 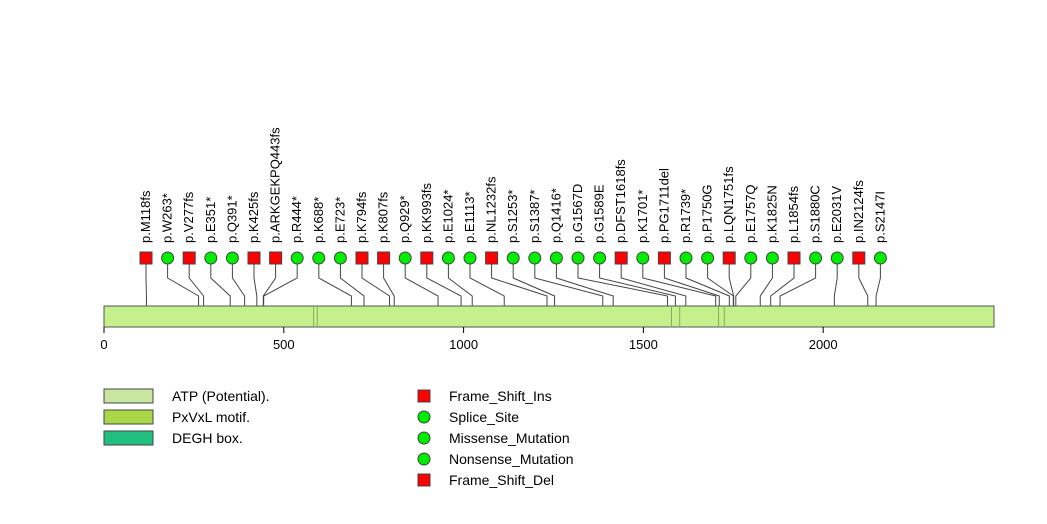 What do you see at coordinates (750, 213) in the screenshot?
I see `mutation-label: p.E1757Q` at bounding box center [750, 213].